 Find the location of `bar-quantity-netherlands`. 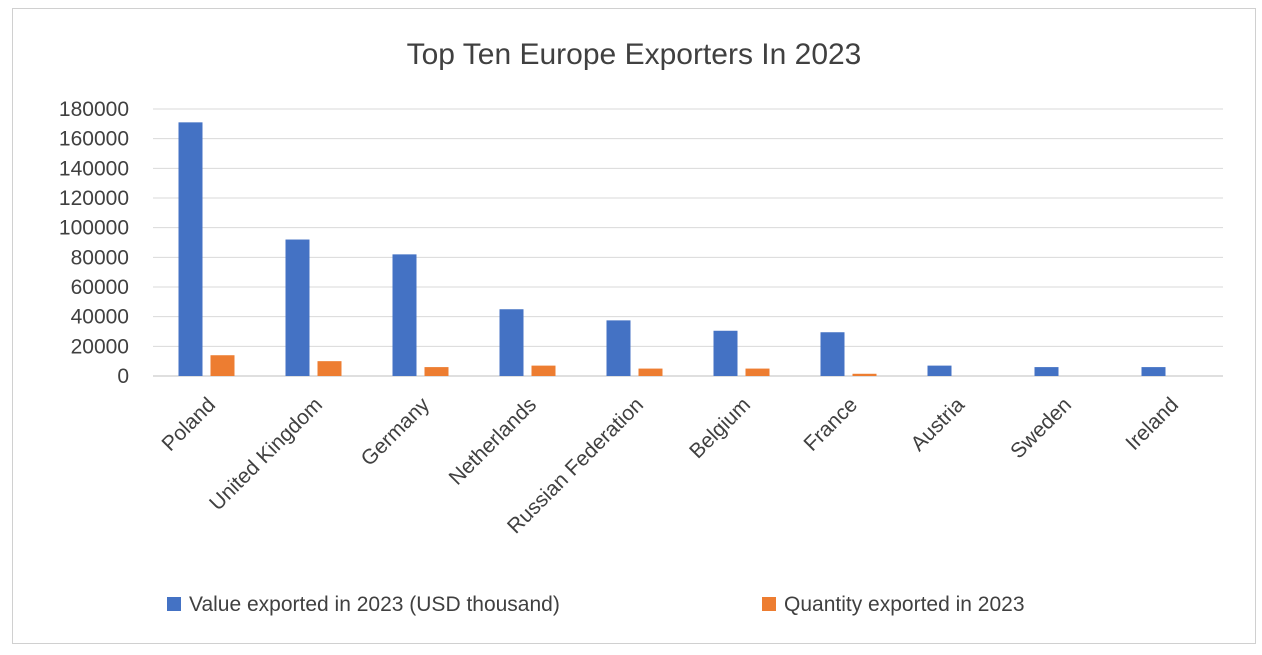

bar-quantity-netherlands is located at coordinates (543, 370).